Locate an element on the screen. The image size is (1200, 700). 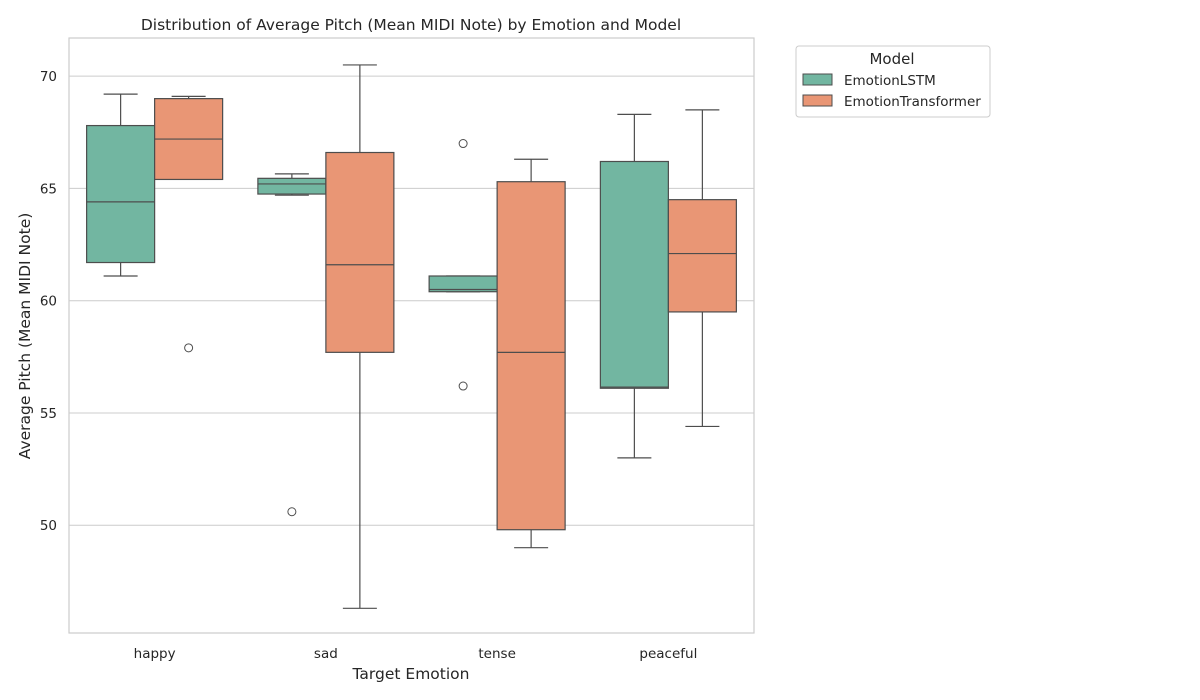
box-emotionlstm-peaceful is located at coordinates (634, 286).